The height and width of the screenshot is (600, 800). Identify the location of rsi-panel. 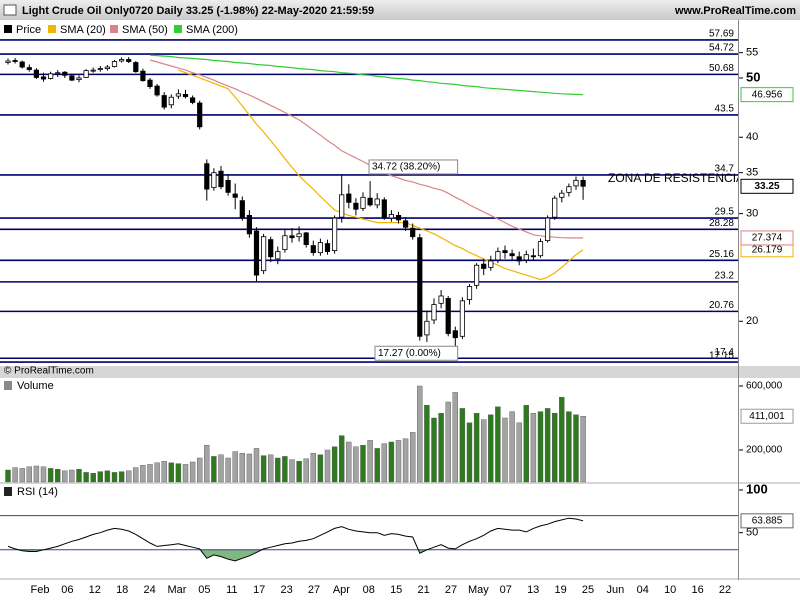
(369, 531).